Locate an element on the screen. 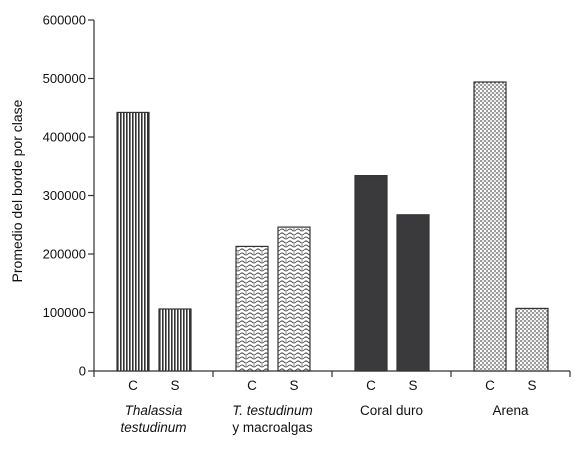 This screenshot has width=584, height=452. group-label: Coral duro is located at coordinates (391, 410).